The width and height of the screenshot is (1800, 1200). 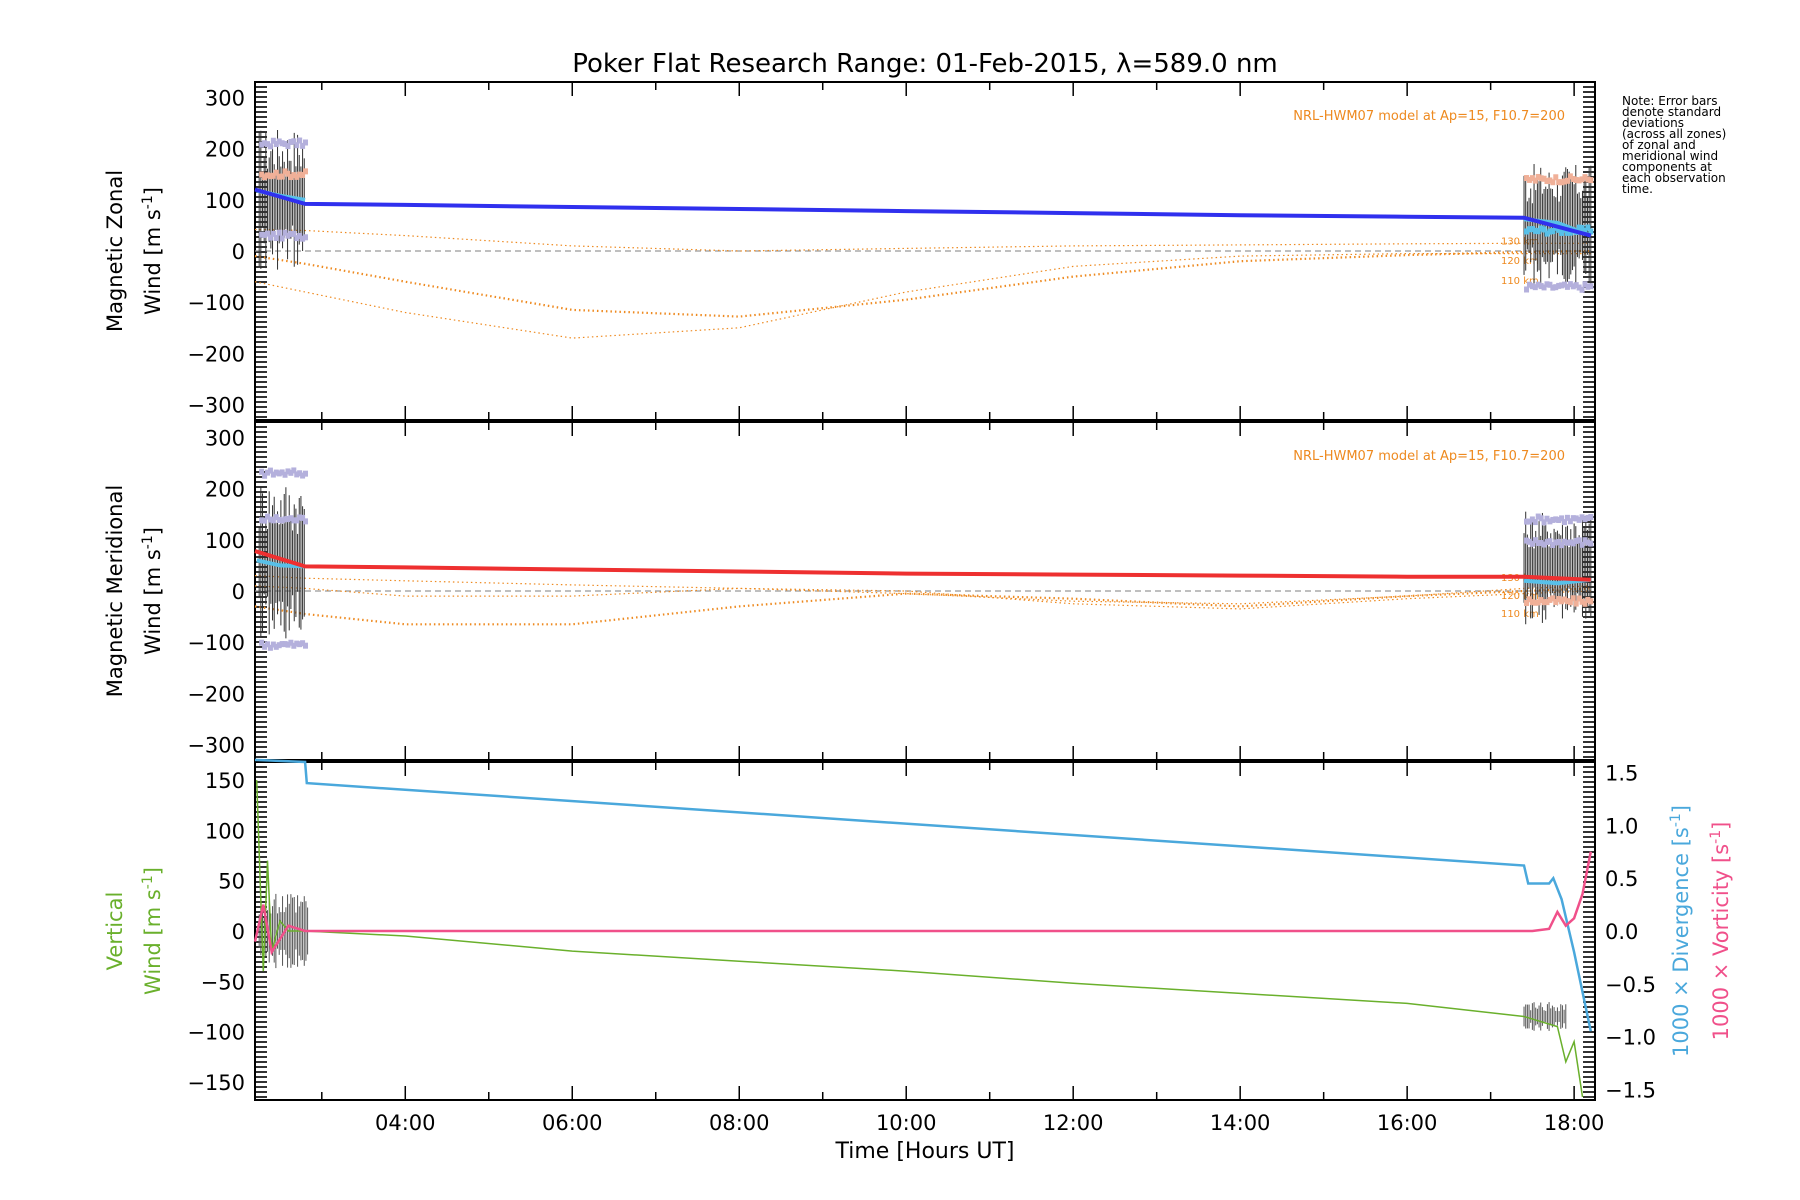 What do you see at coordinates (1630, 985) in the screenshot?
I see `y2-tick-label: −0.5` at bounding box center [1630, 985].